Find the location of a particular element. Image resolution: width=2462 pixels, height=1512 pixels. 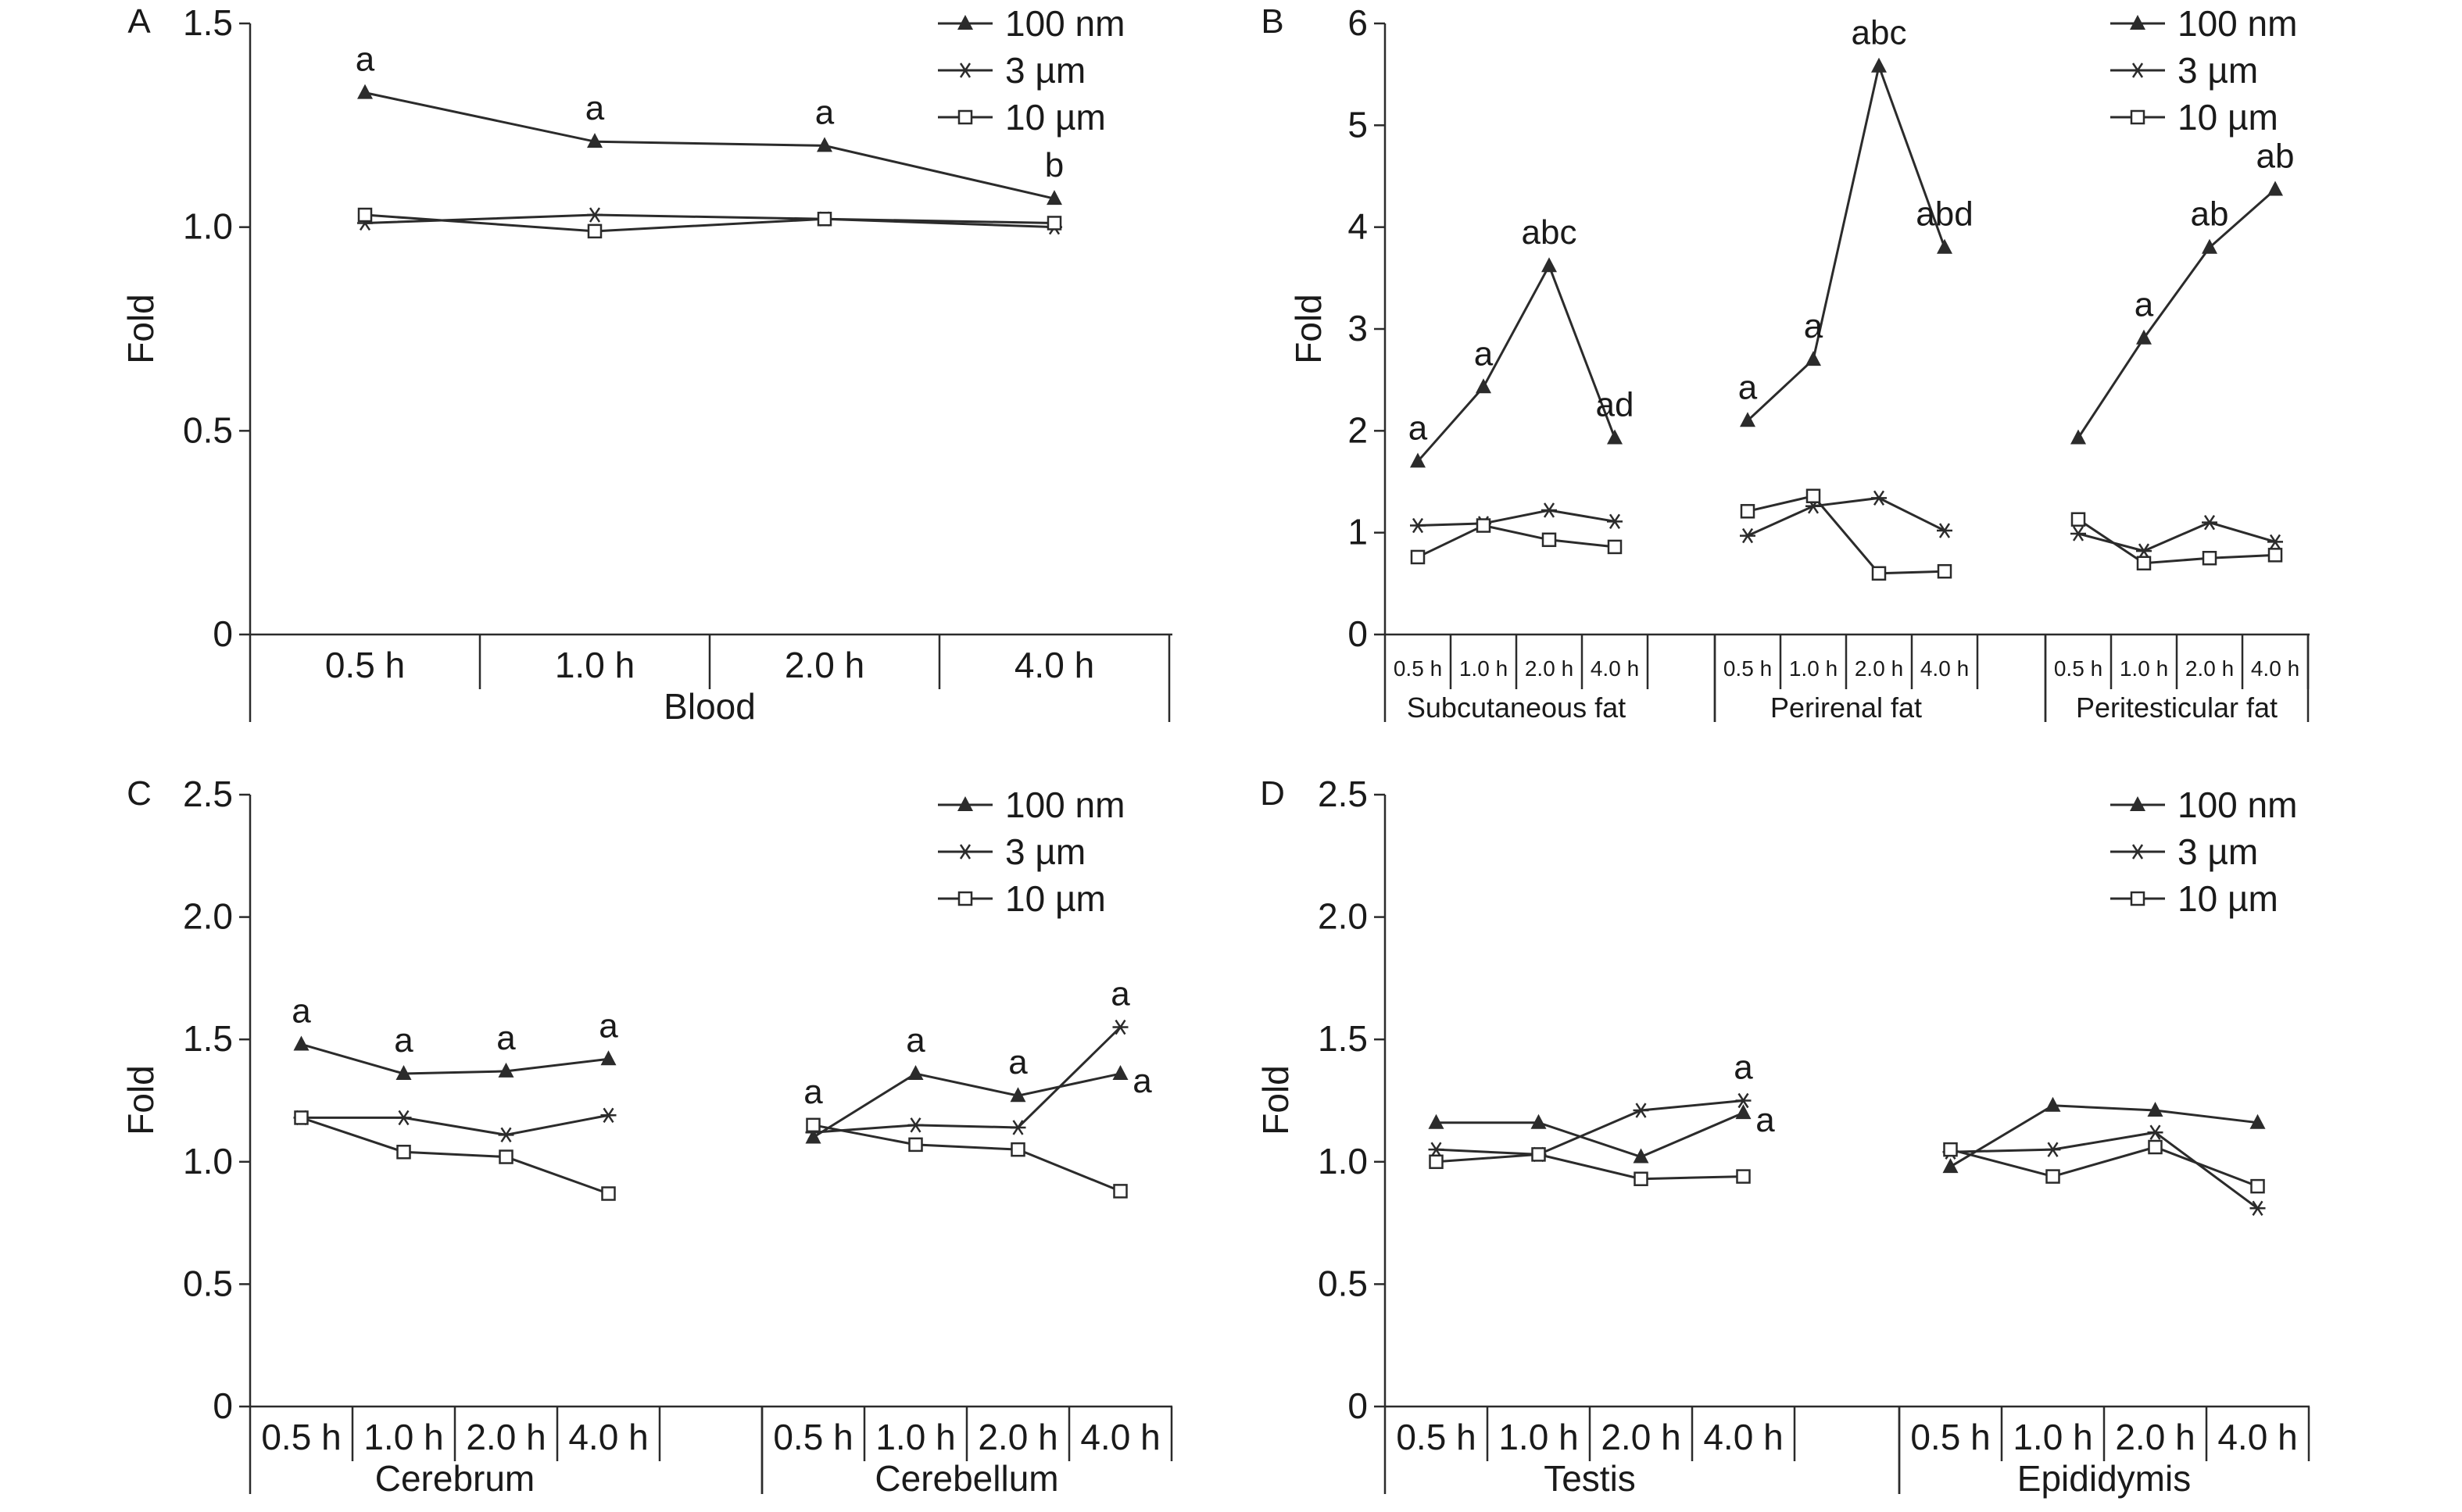

group-label: Testis is located at coordinates (1590, 1478).